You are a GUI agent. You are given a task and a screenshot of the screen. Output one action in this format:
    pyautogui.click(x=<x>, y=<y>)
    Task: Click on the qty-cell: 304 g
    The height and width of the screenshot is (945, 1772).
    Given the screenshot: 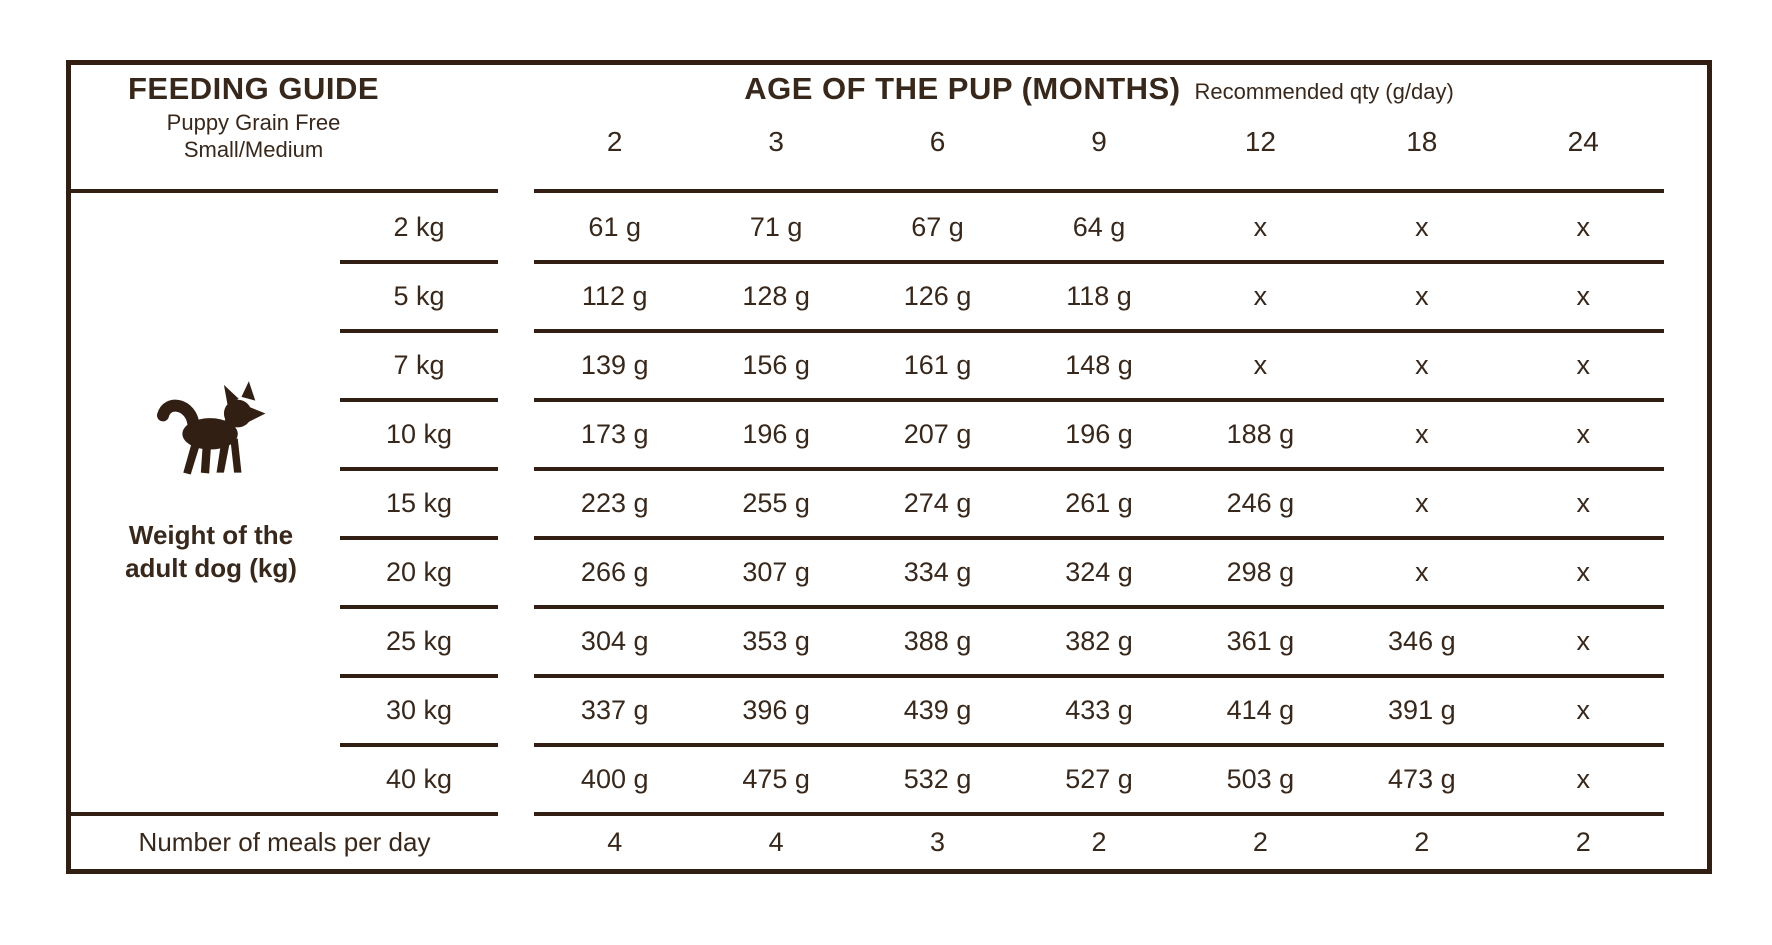 What is the action you would take?
    pyautogui.click(x=614, y=641)
    